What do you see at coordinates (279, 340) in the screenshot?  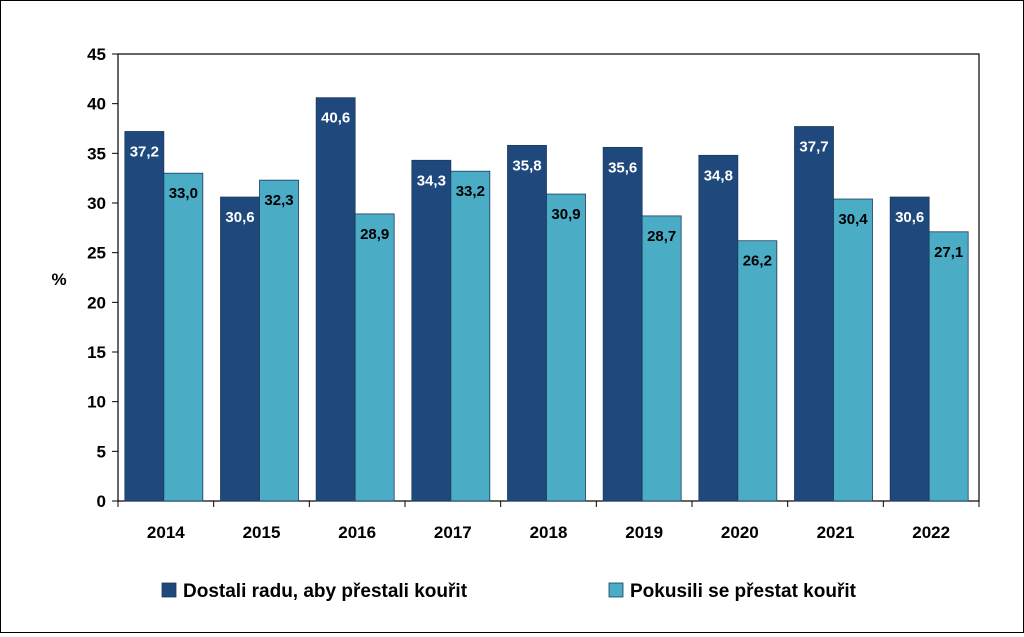 I see `bar-pokusili-se-2015` at bounding box center [279, 340].